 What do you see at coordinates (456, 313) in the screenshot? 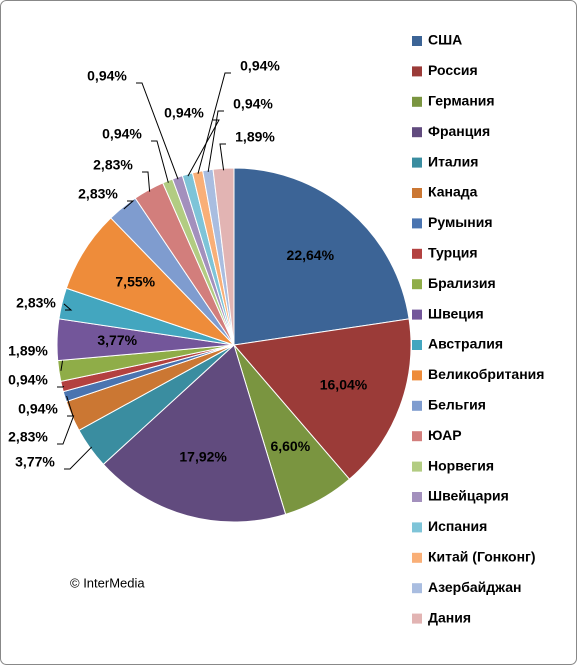
I see `legend-label: Швеция` at bounding box center [456, 313].